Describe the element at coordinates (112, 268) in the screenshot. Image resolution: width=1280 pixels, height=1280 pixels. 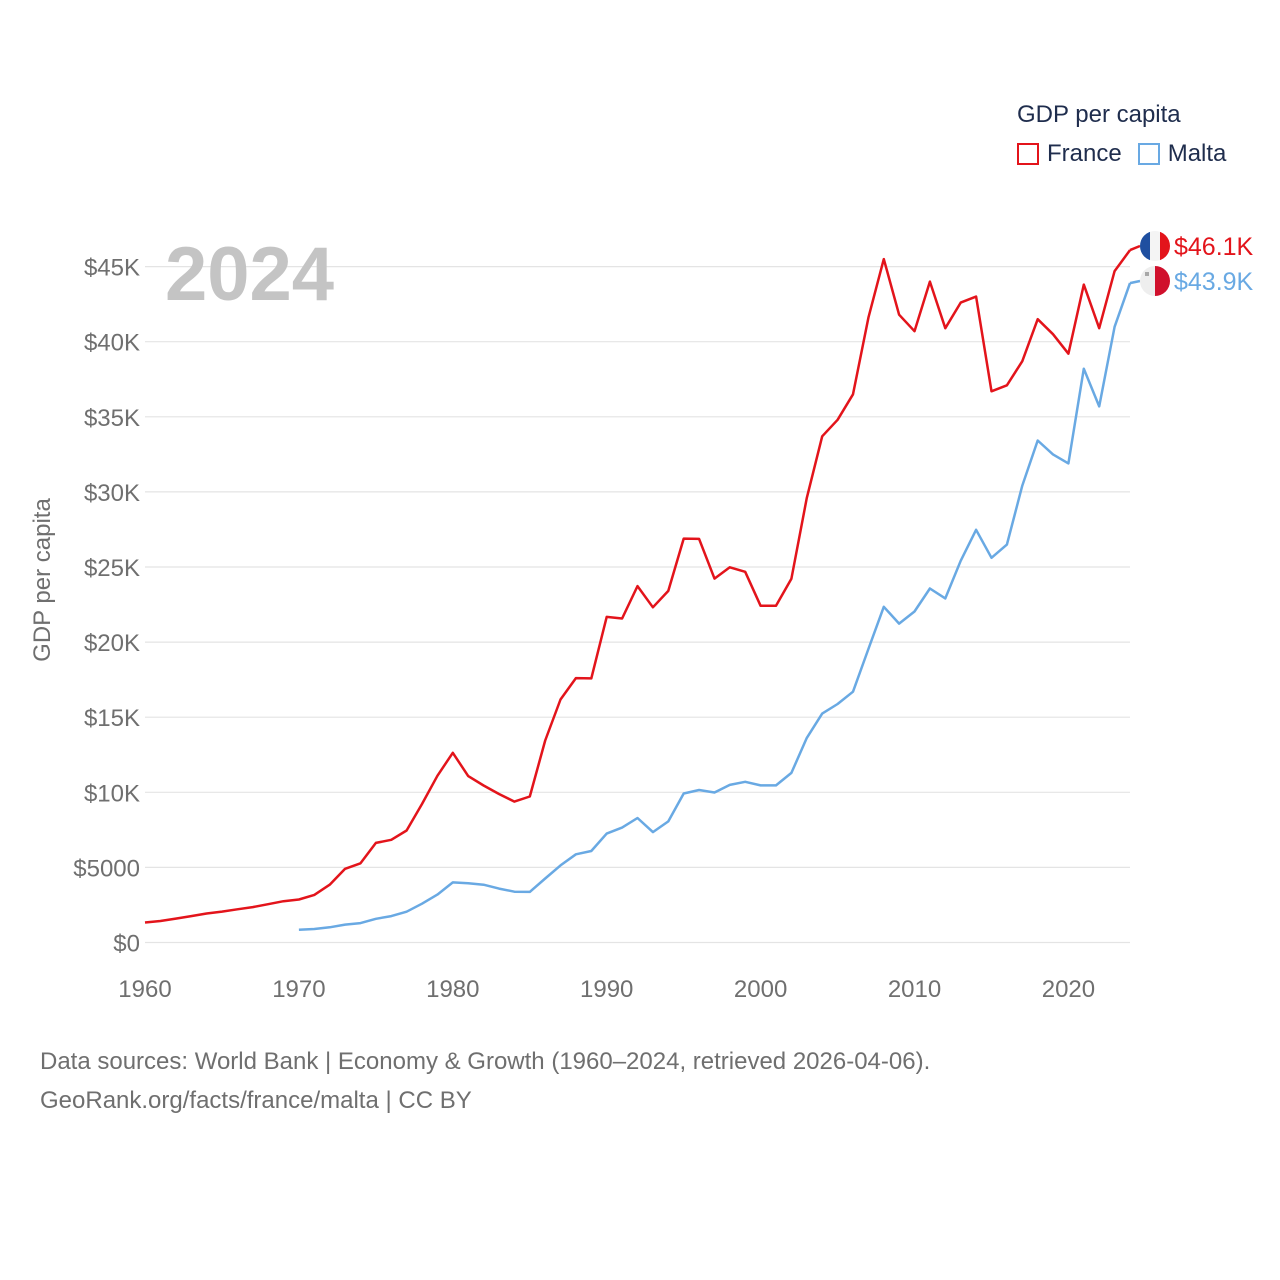
I see `y-tick-label: $45K` at that location.